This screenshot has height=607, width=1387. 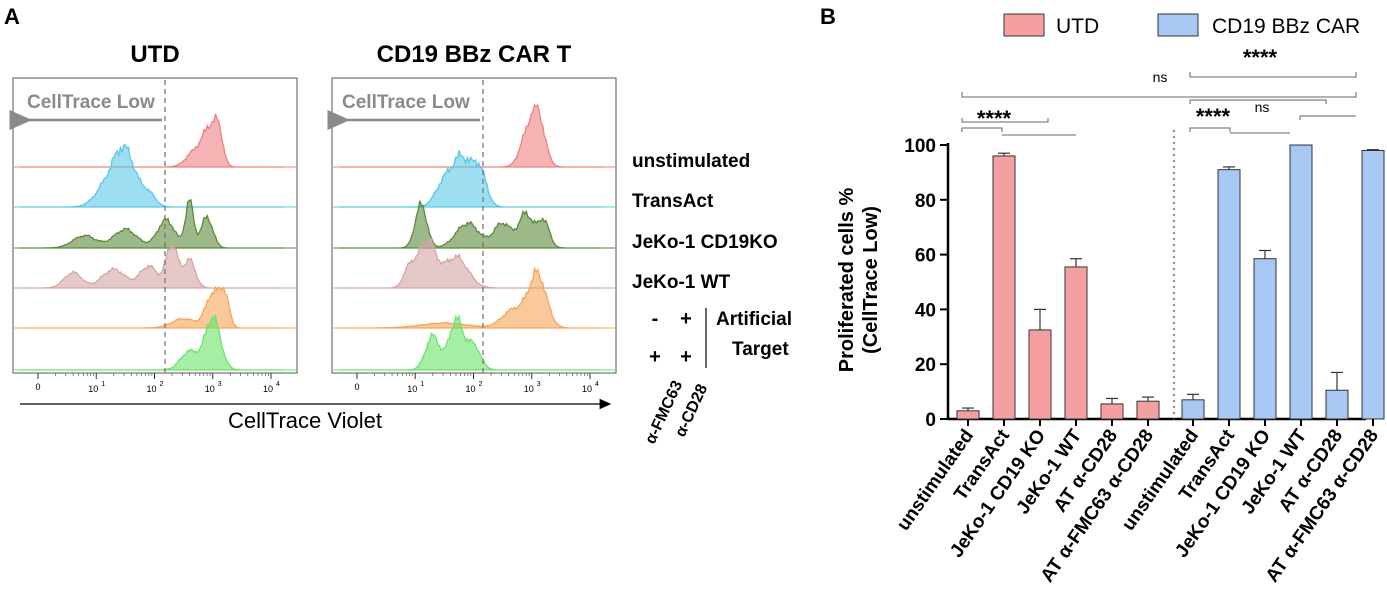 I want to click on bracket-car-inner, so click(x=1210, y=129).